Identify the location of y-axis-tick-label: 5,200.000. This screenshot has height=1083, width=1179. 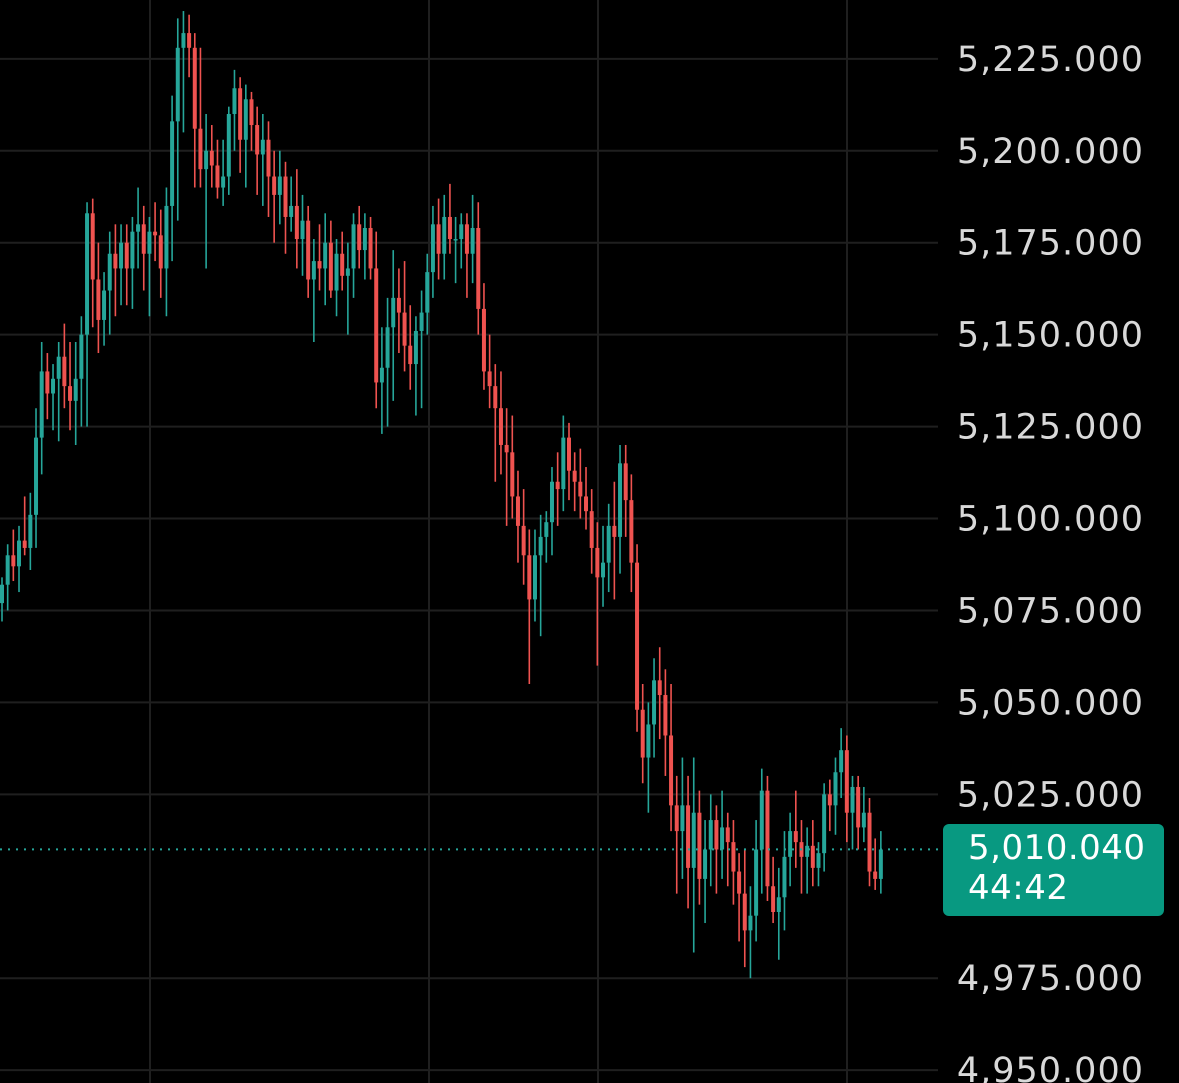
(1050, 152).